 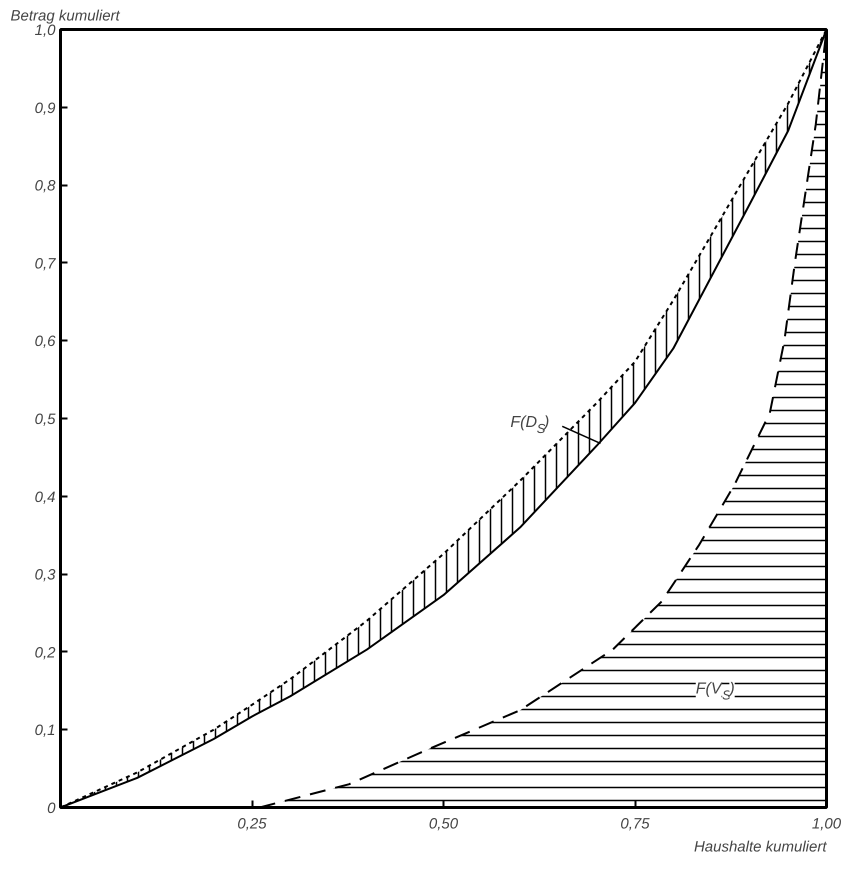 I want to click on y-tick-label: 0,7, so click(x=45, y=263).